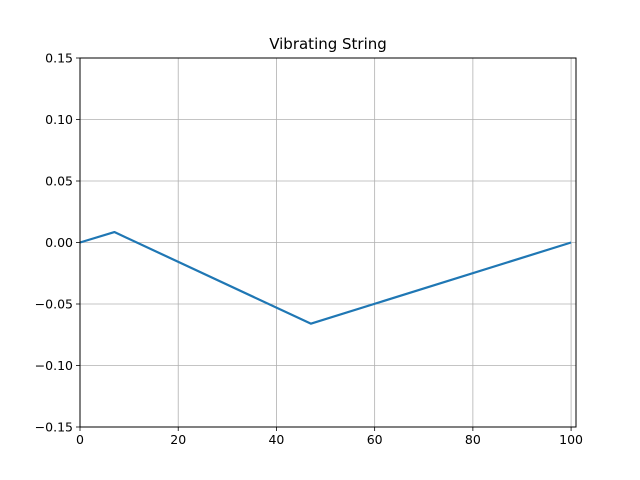 This screenshot has height=480, width=640. Describe the element at coordinates (80, 439) in the screenshot. I see `x-tick-label: 0` at that location.